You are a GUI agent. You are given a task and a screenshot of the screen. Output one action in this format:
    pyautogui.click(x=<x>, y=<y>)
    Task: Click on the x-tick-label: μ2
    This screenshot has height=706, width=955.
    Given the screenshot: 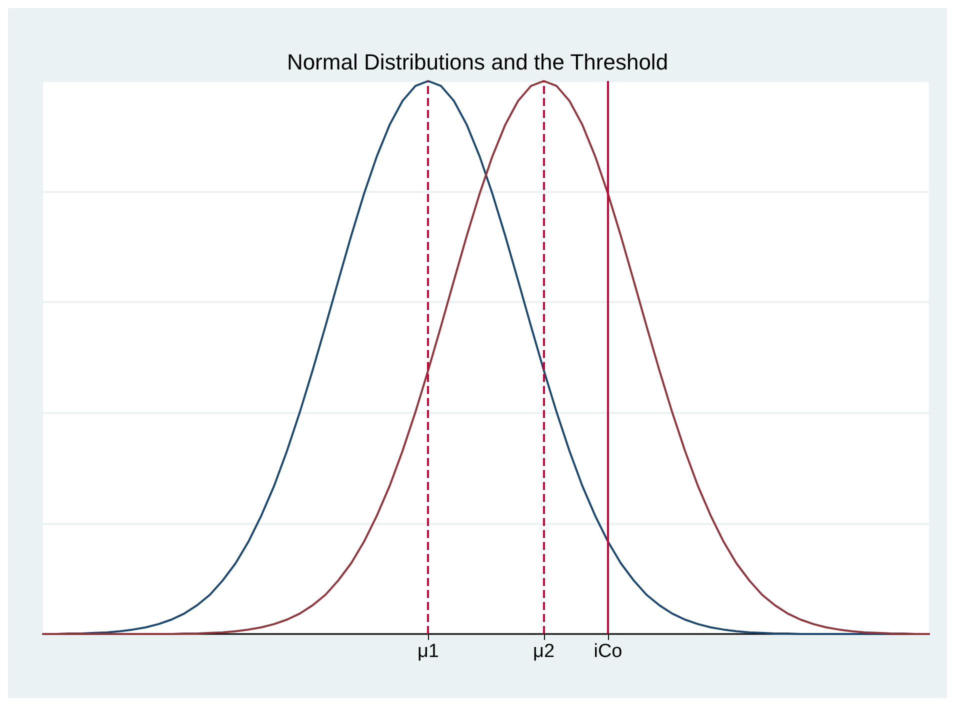 What is the action you would take?
    pyautogui.click(x=544, y=651)
    